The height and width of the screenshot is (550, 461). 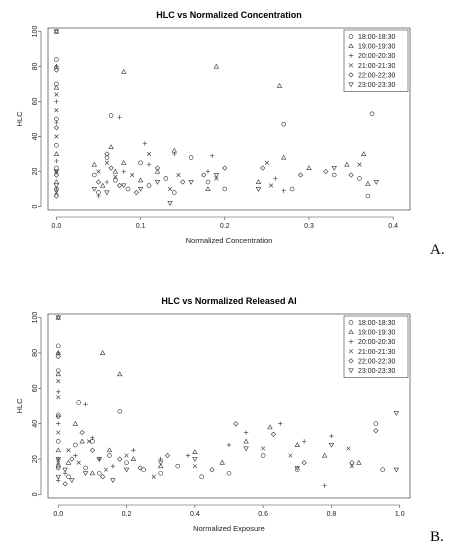 I want to click on x-axis-label: Normalized Concentration, so click(x=229, y=240).